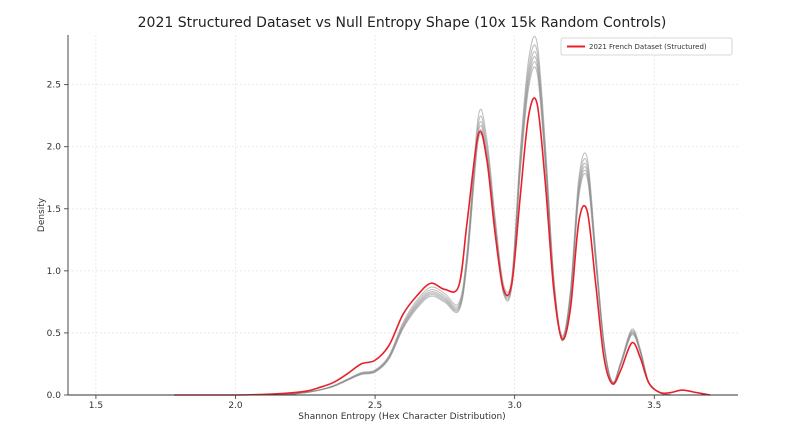 This screenshot has height=429, width=805. What do you see at coordinates (54, 210) in the screenshot?
I see `y-tick-label: 1.5` at bounding box center [54, 210].